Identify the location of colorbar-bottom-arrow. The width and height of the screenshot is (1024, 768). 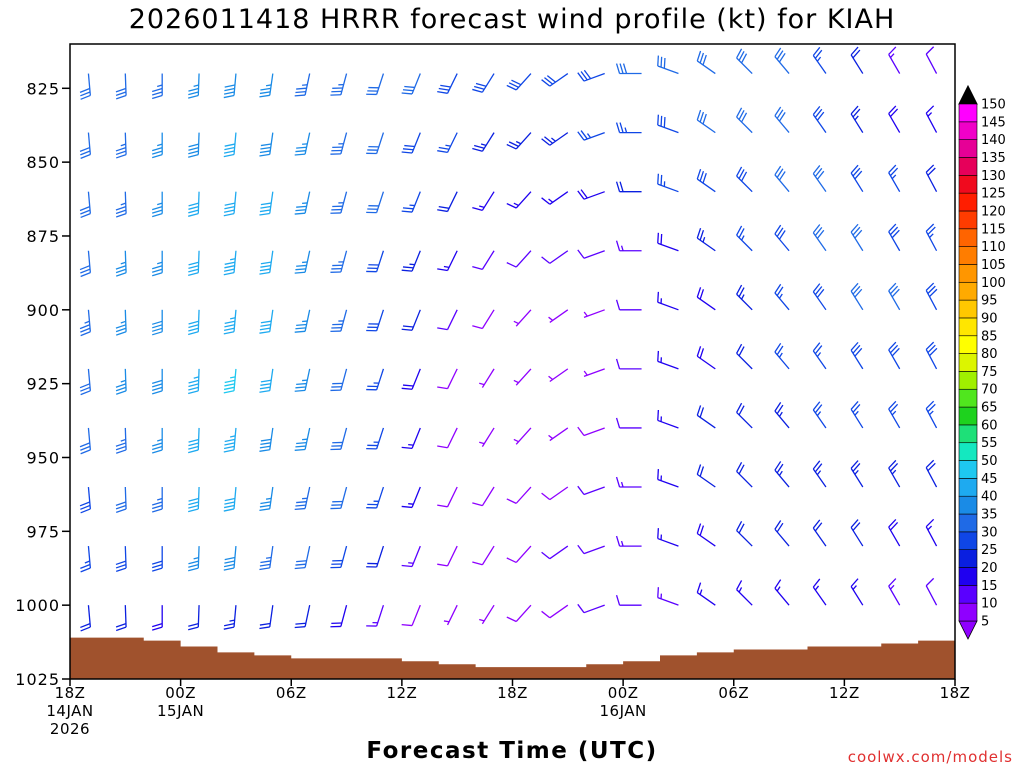
(968, 630).